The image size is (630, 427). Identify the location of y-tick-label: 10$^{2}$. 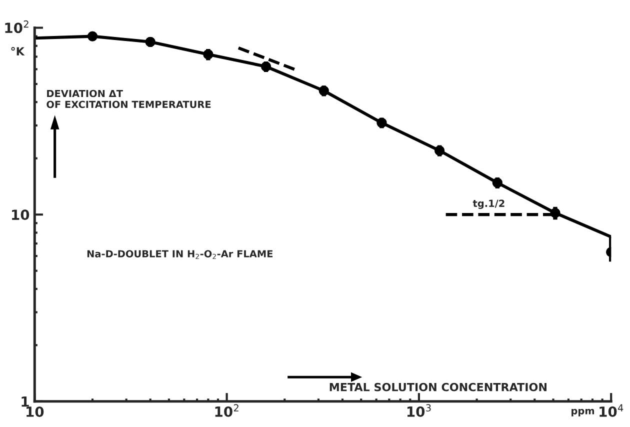
(16, 27).